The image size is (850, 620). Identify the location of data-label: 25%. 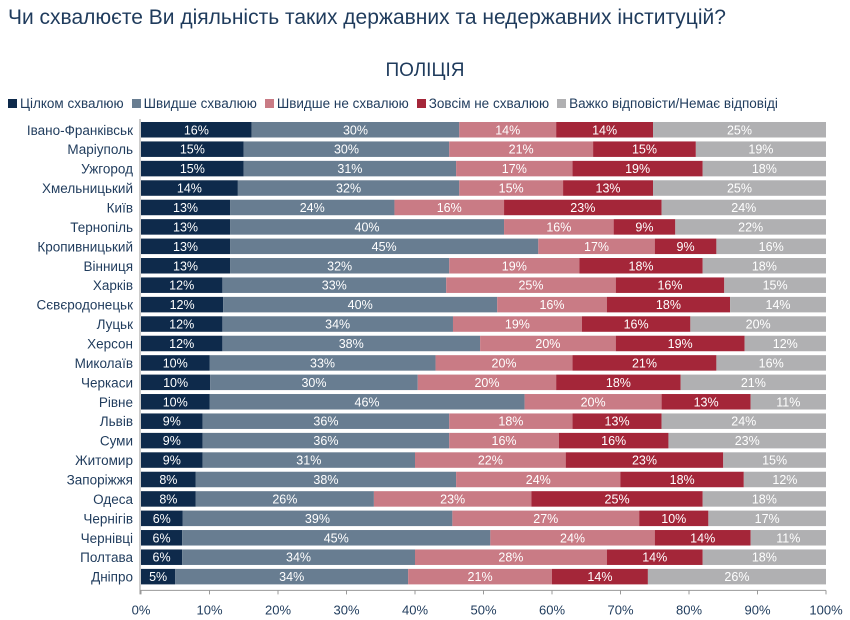
(617, 499).